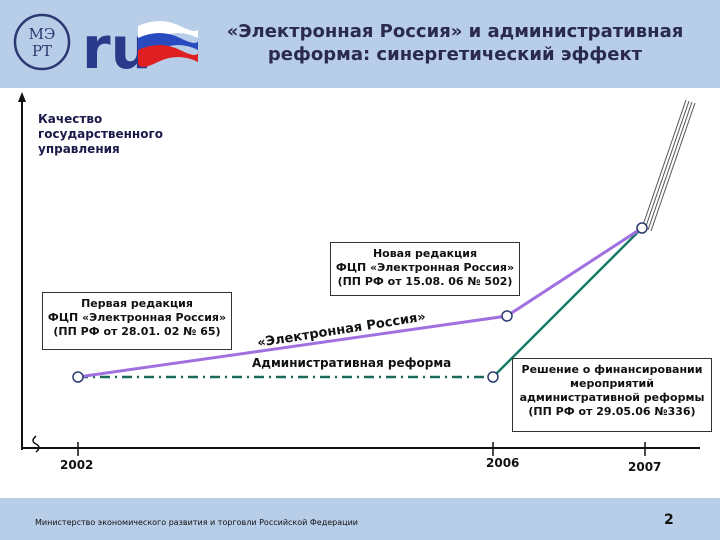 This screenshot has width=720, height=540. Describe the element at coordinates (612, 383) in the screenshot. I see `annotation-line: мероприятий` at that location.